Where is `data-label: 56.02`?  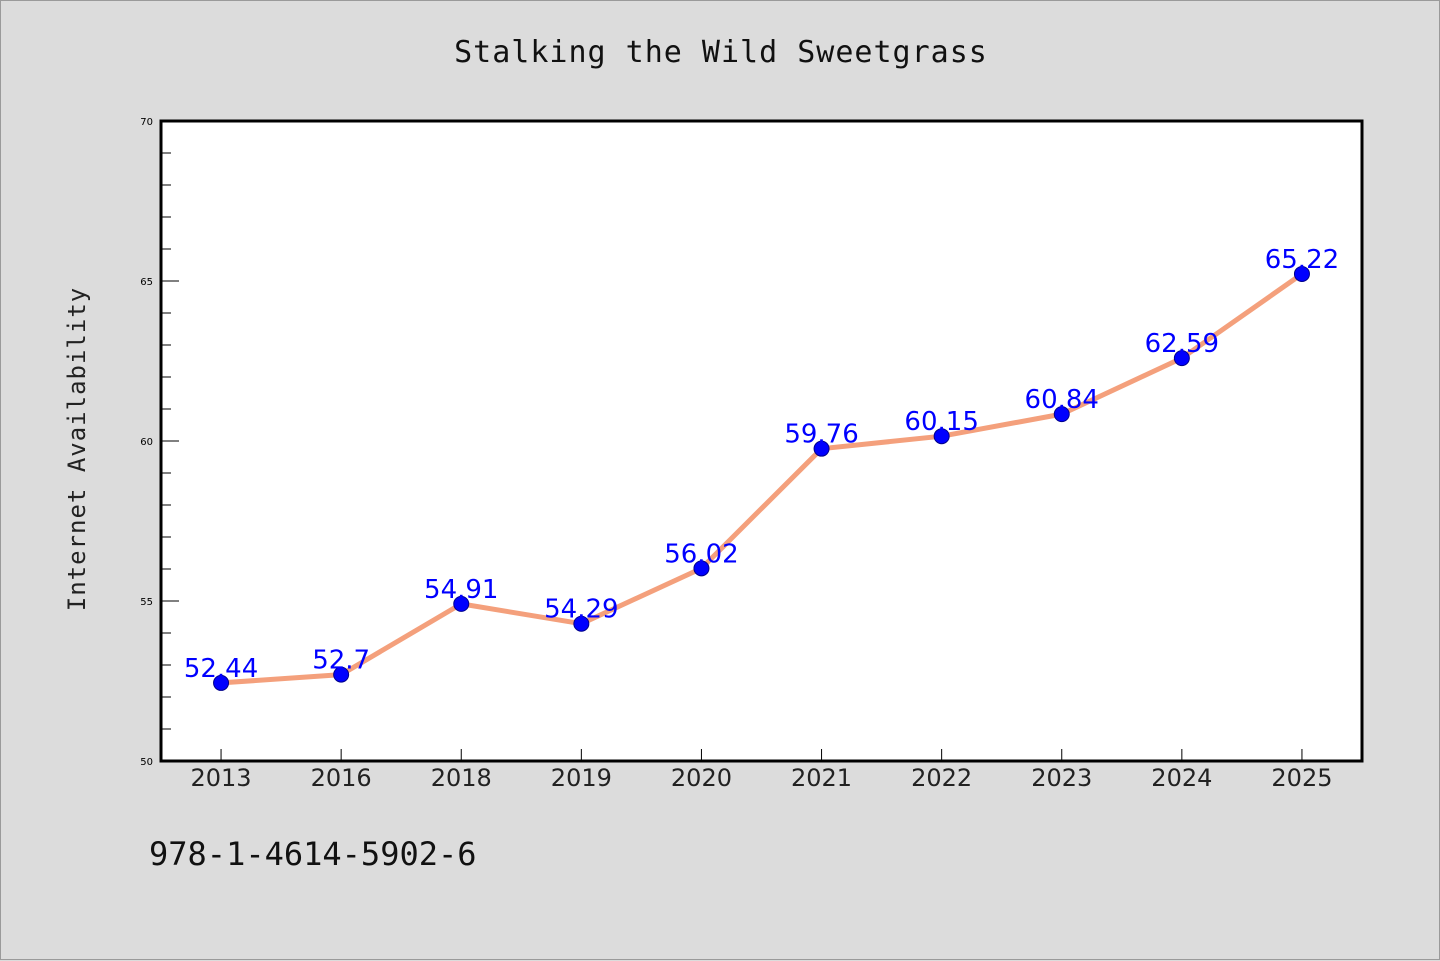 data-label: 56.02 is located at coordinates (701, 554).